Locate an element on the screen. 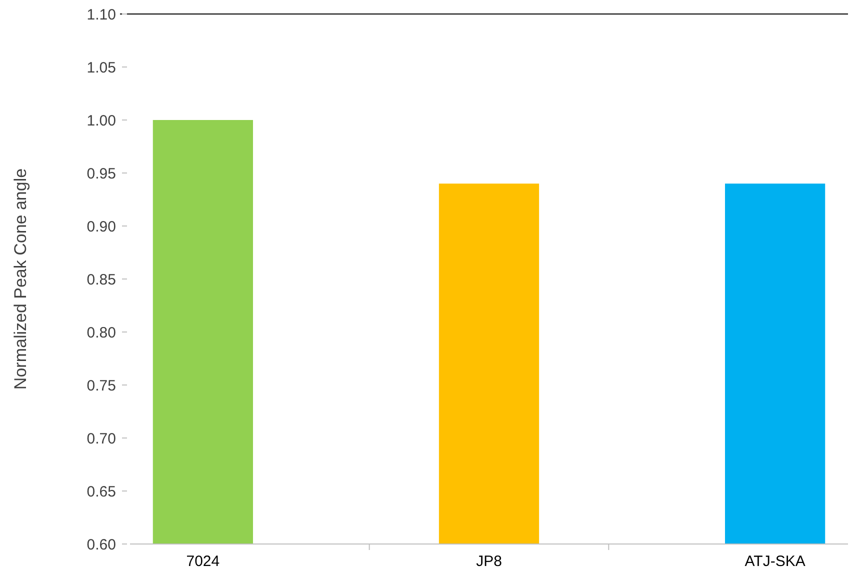 This screenshot has width=858, height=584. y-tick-label: 0.65 is located at coordinates (101, 491).